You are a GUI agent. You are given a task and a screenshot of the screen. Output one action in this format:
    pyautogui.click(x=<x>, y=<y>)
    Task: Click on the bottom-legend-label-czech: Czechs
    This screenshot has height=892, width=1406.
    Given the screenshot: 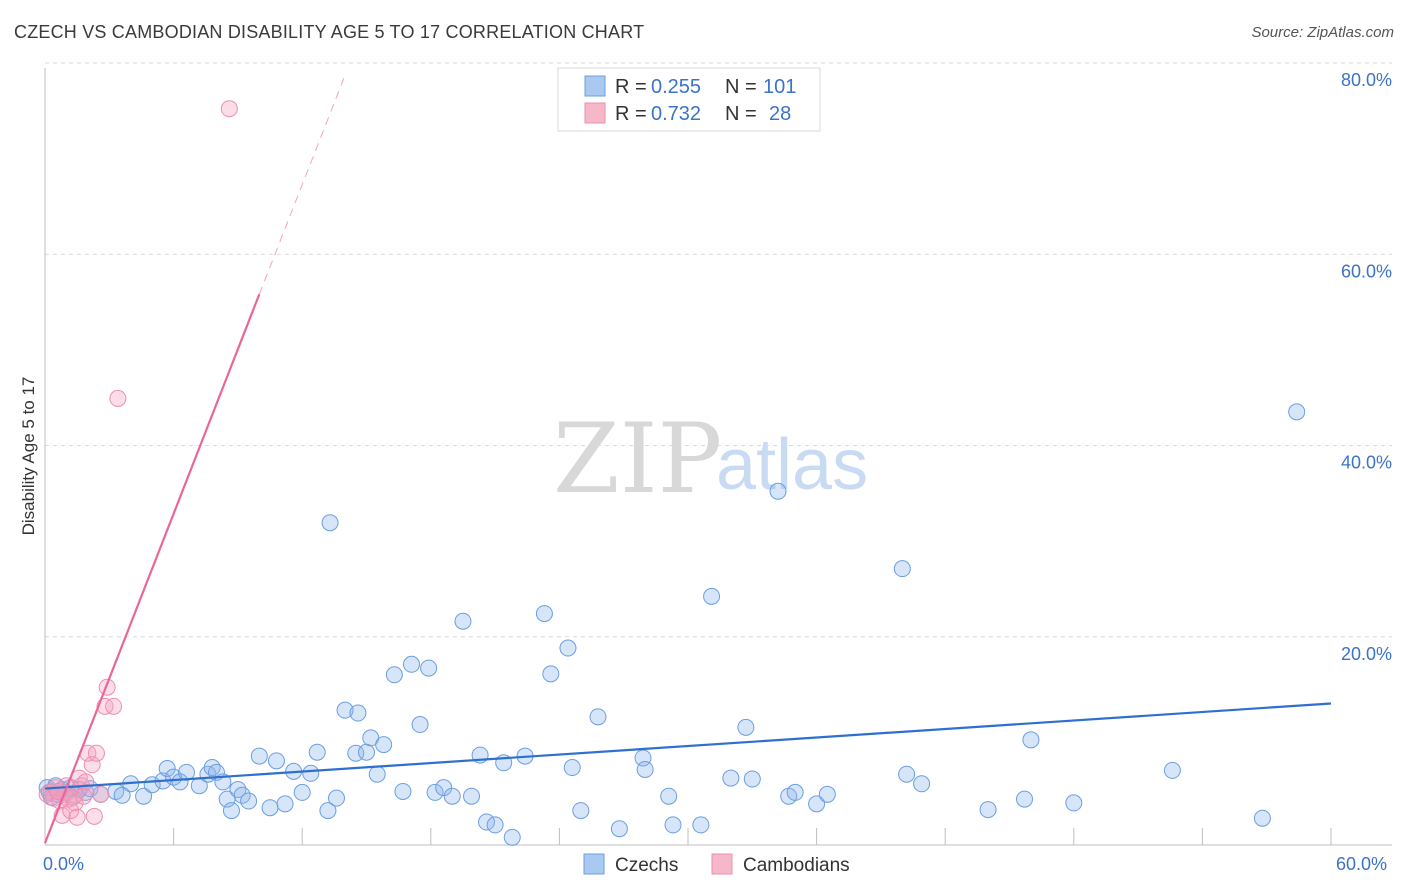 What is the action you would take?
    pyautogui.click(x=646, y=865)
    